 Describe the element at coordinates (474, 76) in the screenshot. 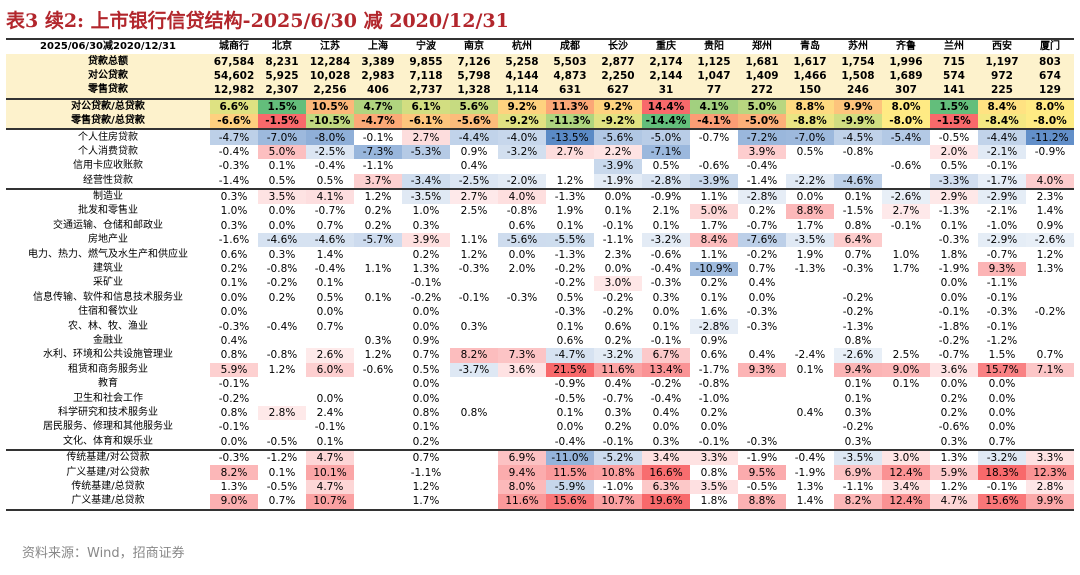

I see `cell: 5,798` at that location.